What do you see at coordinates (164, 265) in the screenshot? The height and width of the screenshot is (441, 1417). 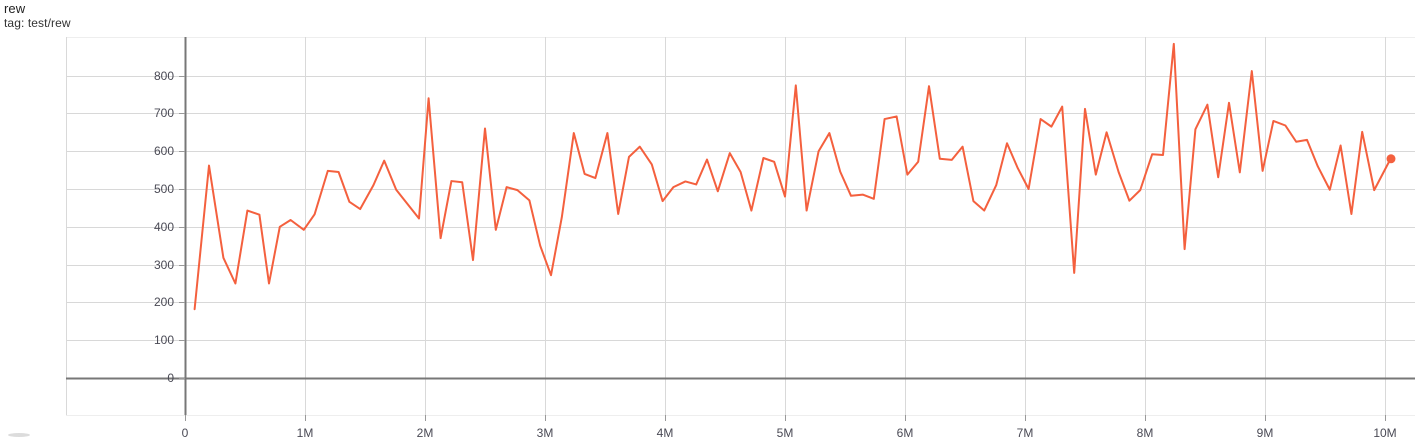 I see `y-axis-tick-label: 300` at bounding box center [164, 265].